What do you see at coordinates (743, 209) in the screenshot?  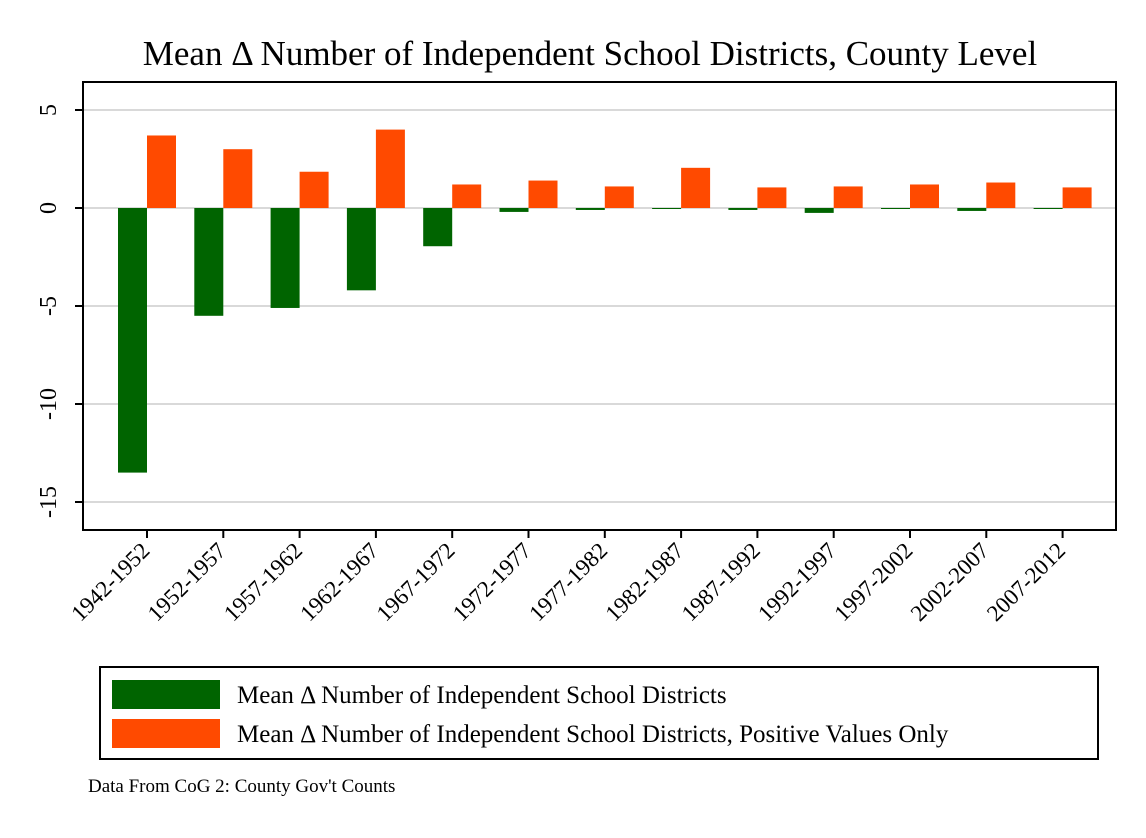 I see `bar-series1-1987-1992` at bounding box center [743, 209].